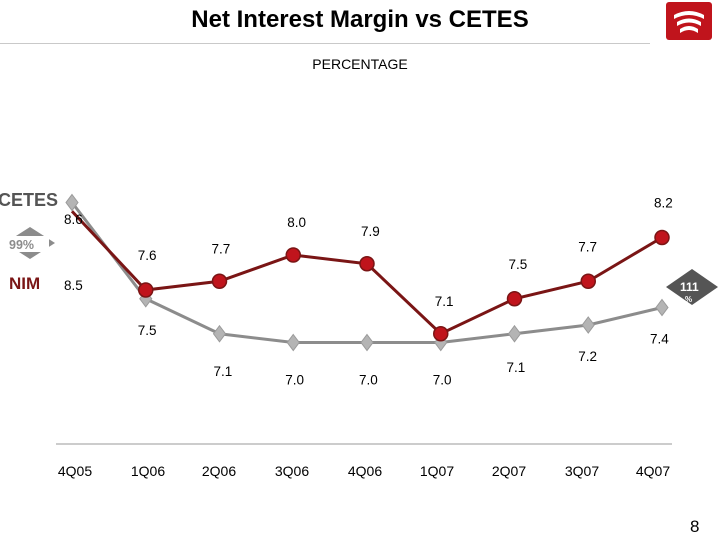 This screenshot has width=720, height=540. What do you see at coordinates (442, 380) in the screenshot?
I see `cetes-label-1Q07: 7.0` at bounding box center [442, 380].